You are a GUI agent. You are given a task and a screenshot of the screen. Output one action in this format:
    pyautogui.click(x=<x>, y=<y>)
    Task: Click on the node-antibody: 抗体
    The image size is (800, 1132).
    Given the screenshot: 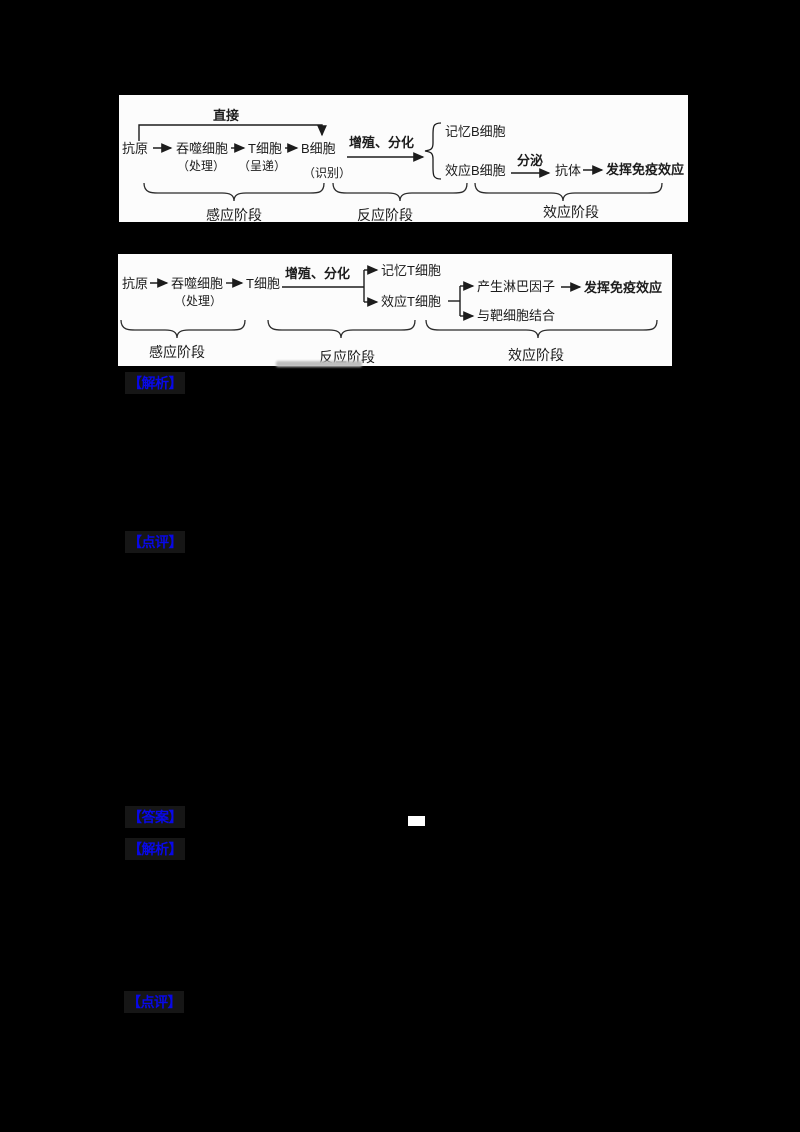 What is the action you would take?
    pyautogui.click(x=568, y=170)
    